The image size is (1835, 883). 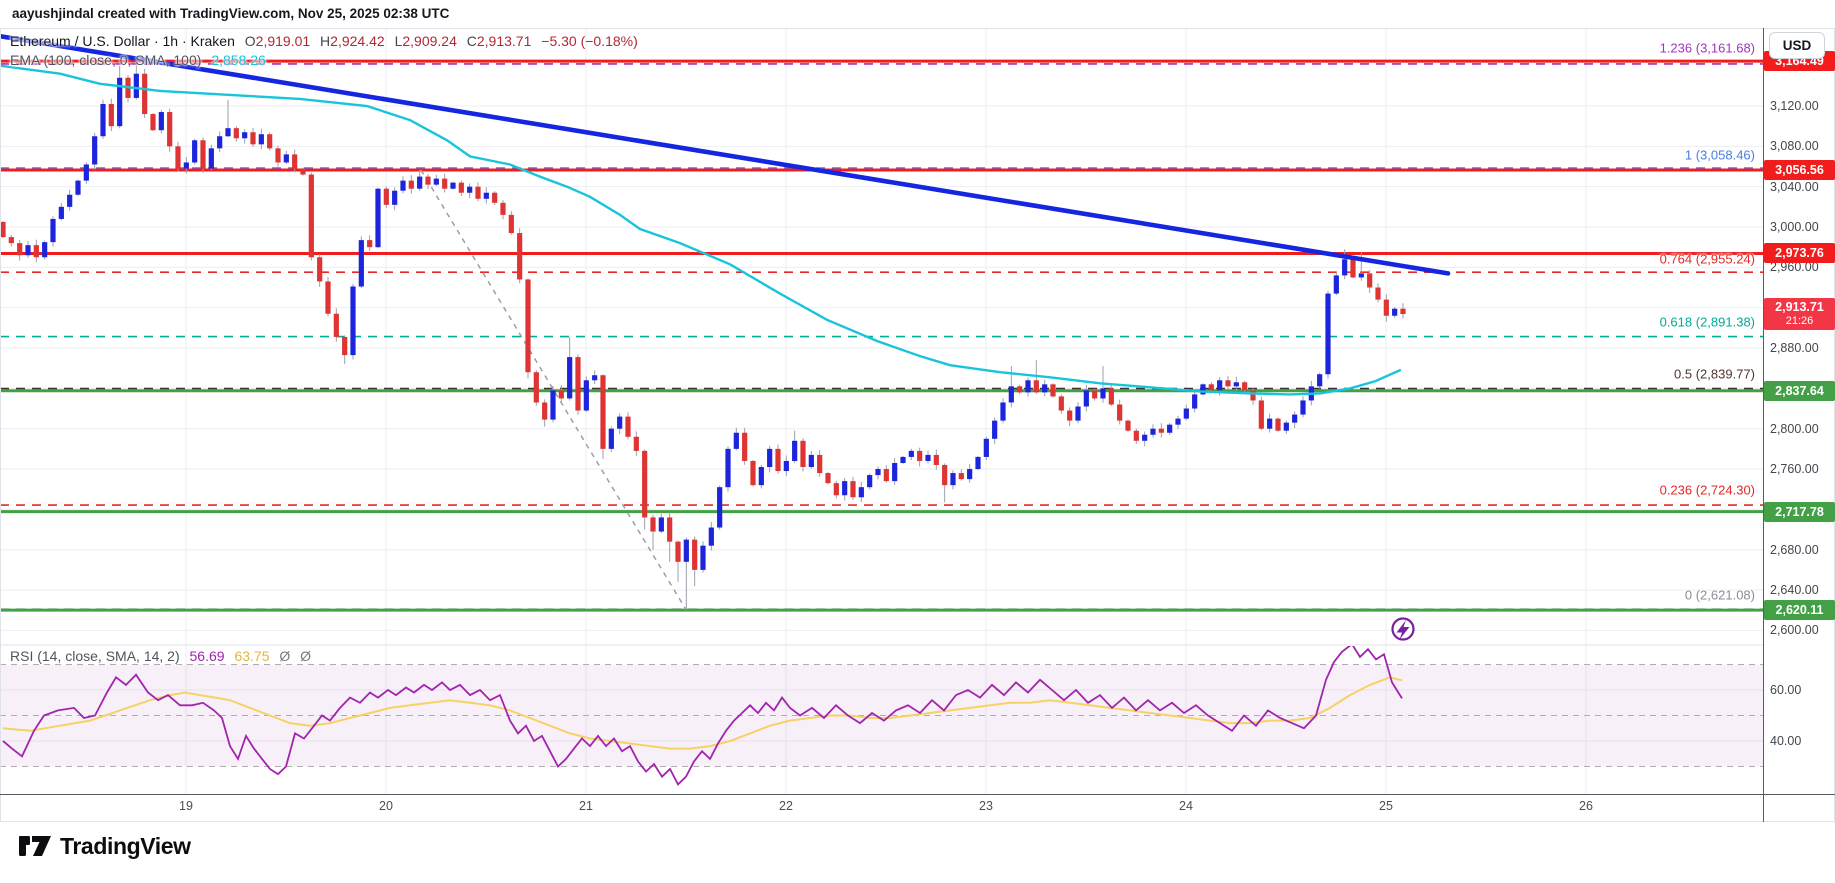 I want to click on tradingview-logo: TradingView, so click(x=104, y=846).